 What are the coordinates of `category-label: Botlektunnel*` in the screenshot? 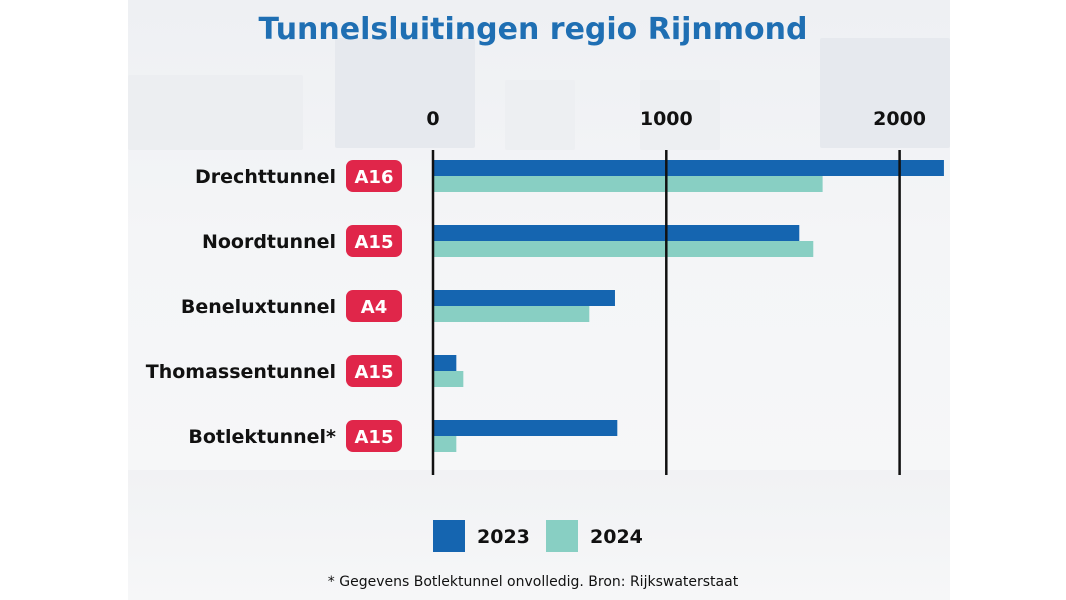 It's located at (262, 437).